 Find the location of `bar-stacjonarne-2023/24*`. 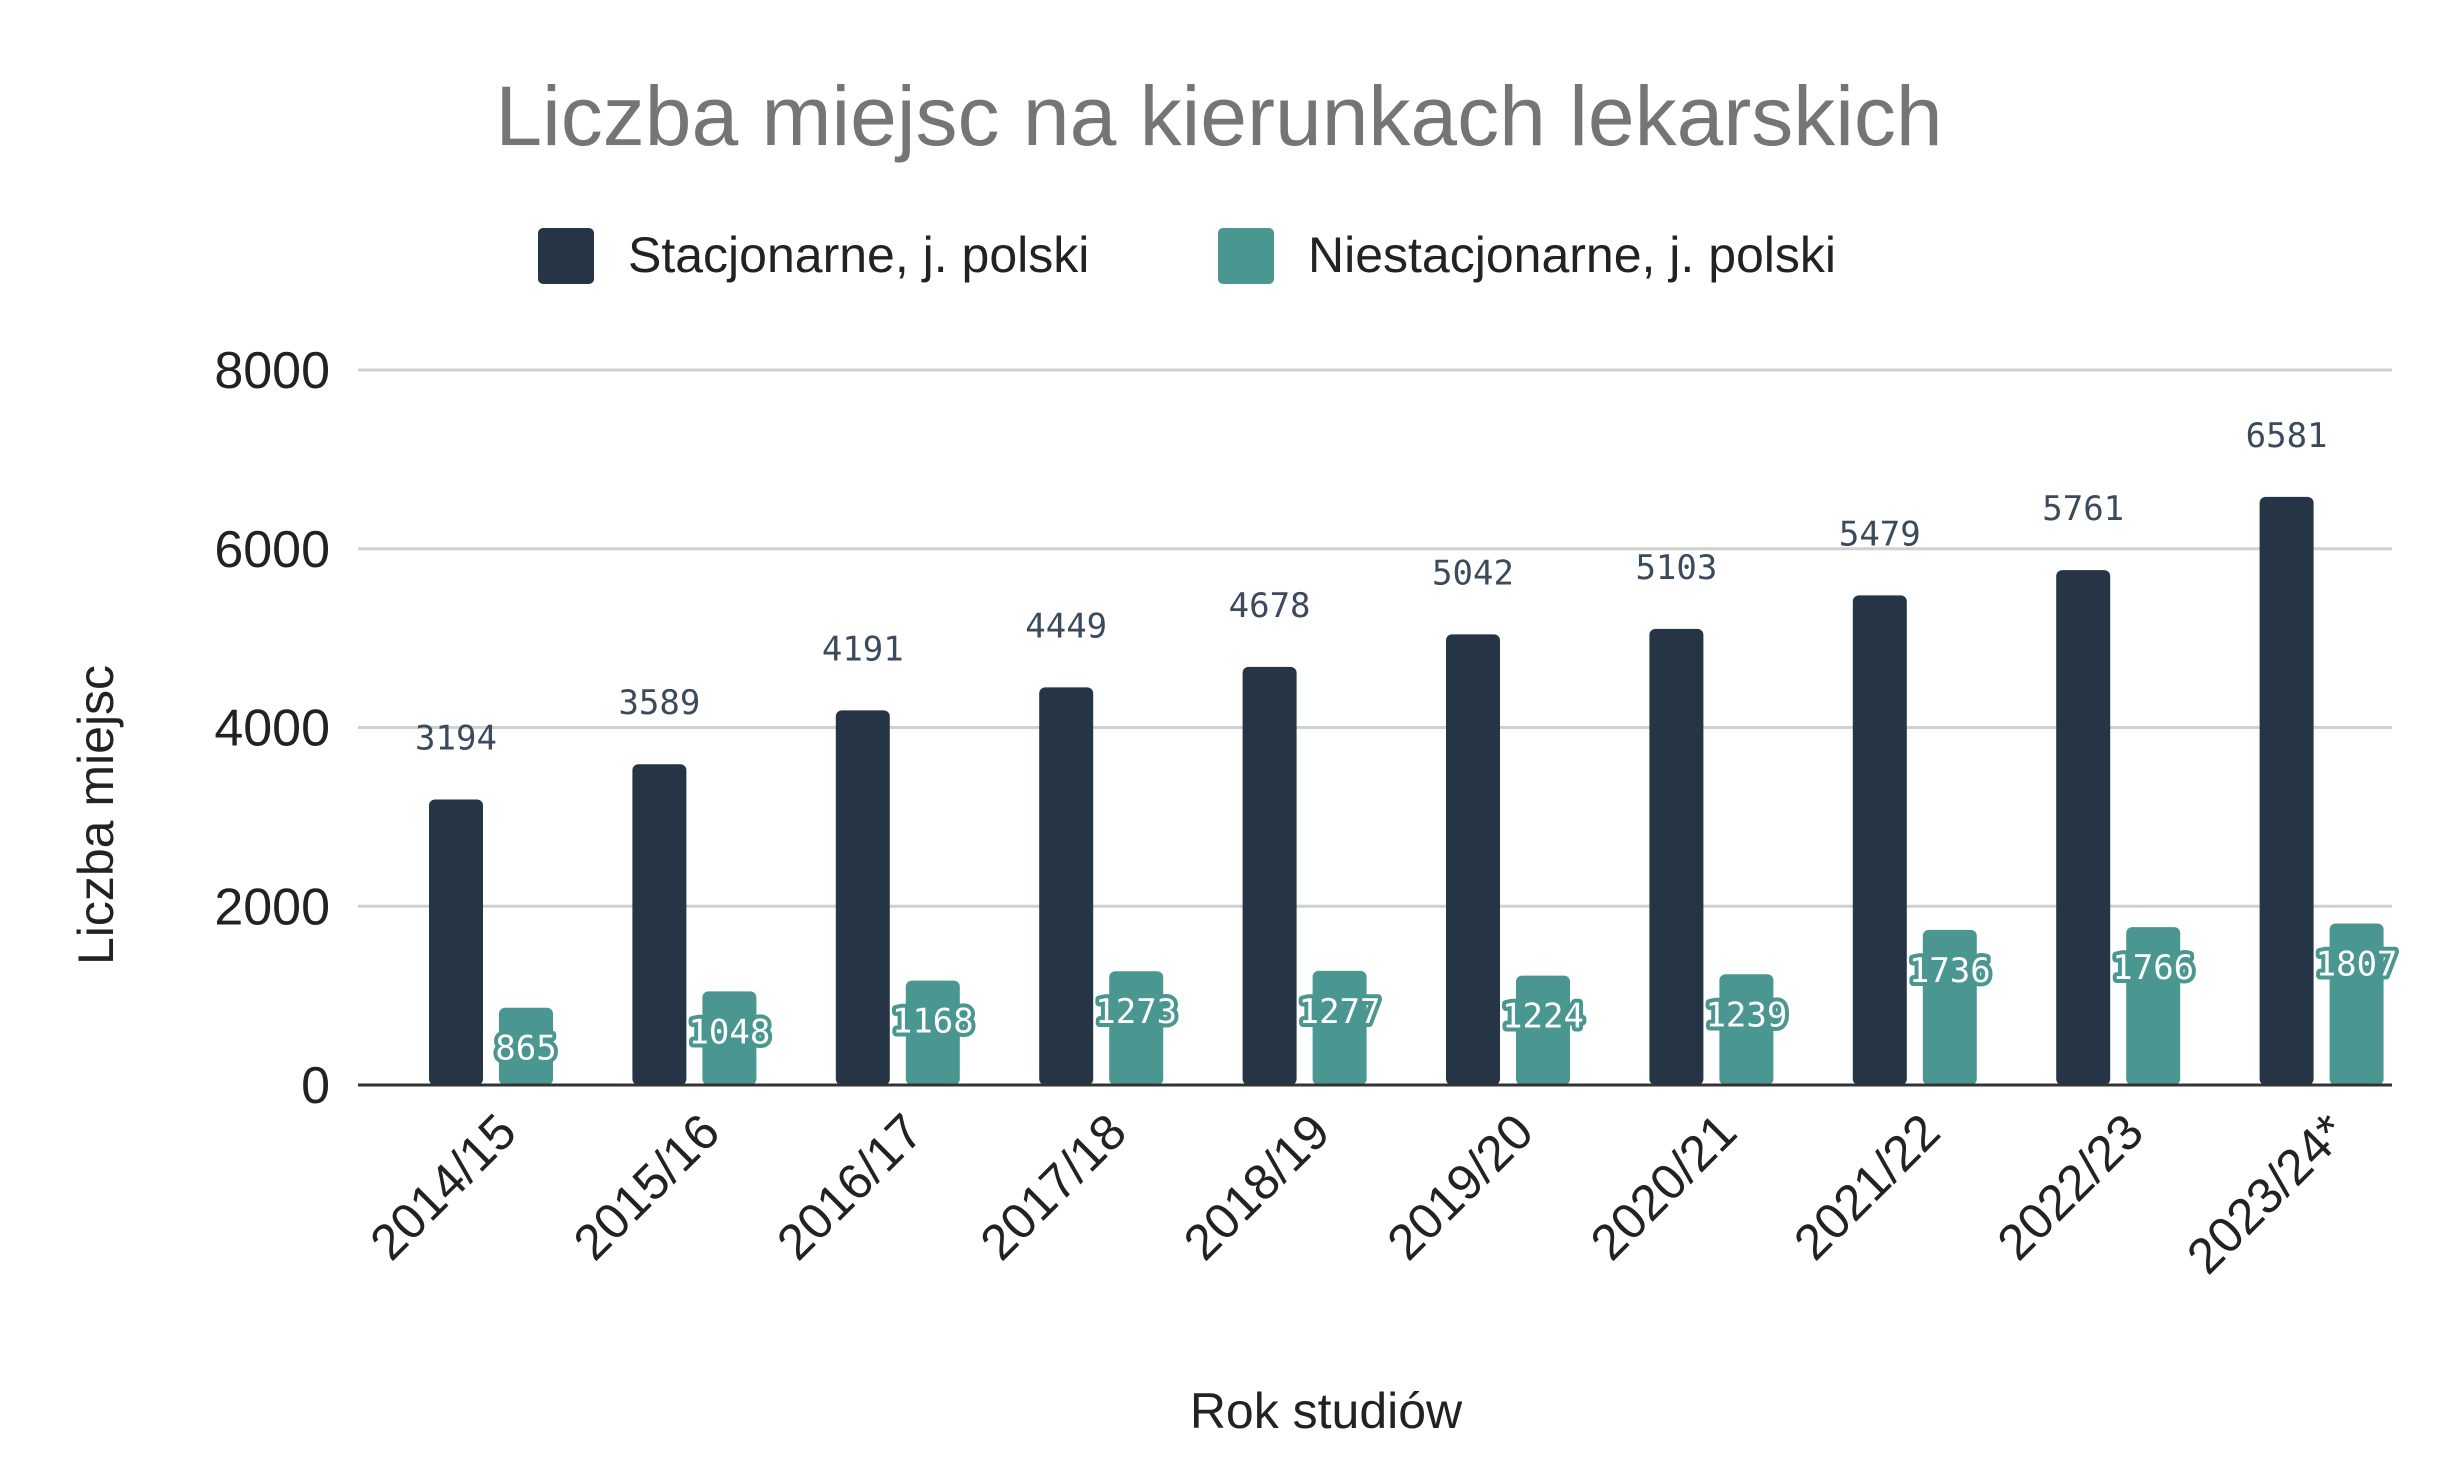

bar-stacjonarne-2023/24* is located at coordinates (2286, 790).